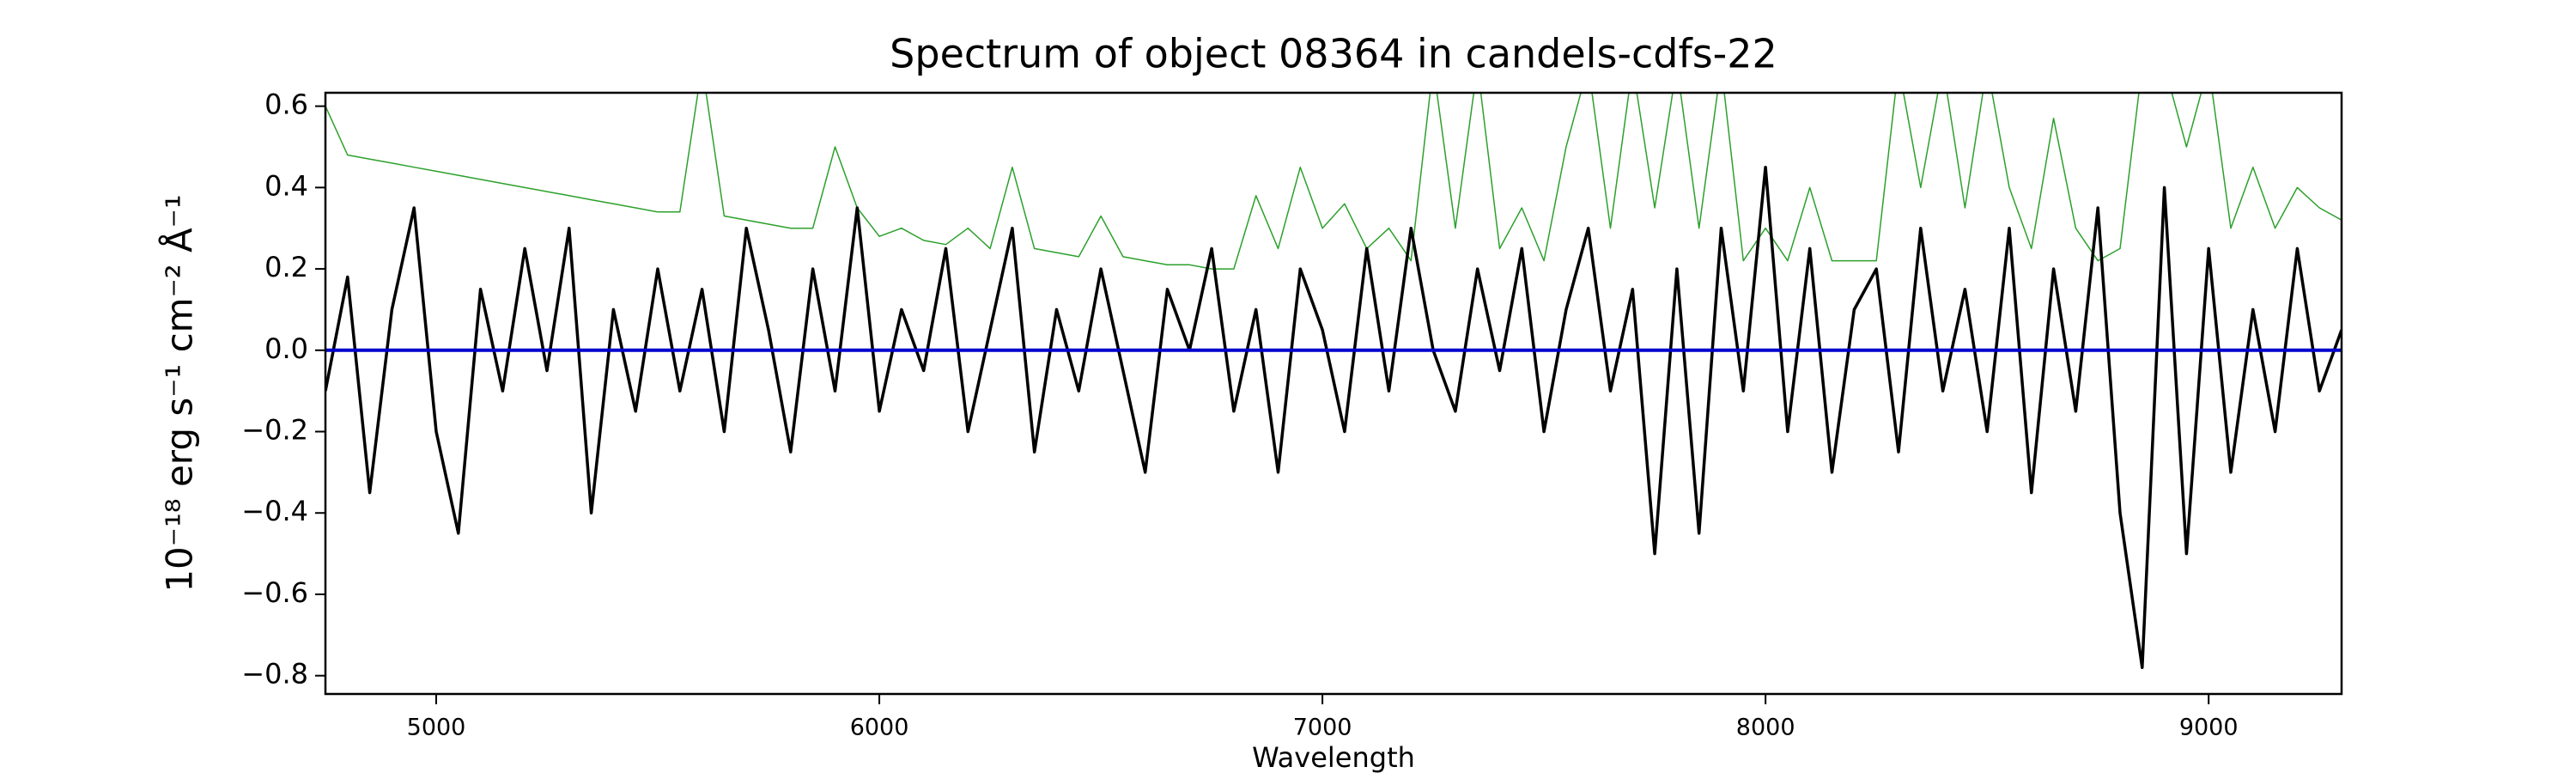  What do you see at coordinates (274, 430) in the screenshot?
I see `y-tick-label: −0.2` at bounding box center [274, 430].